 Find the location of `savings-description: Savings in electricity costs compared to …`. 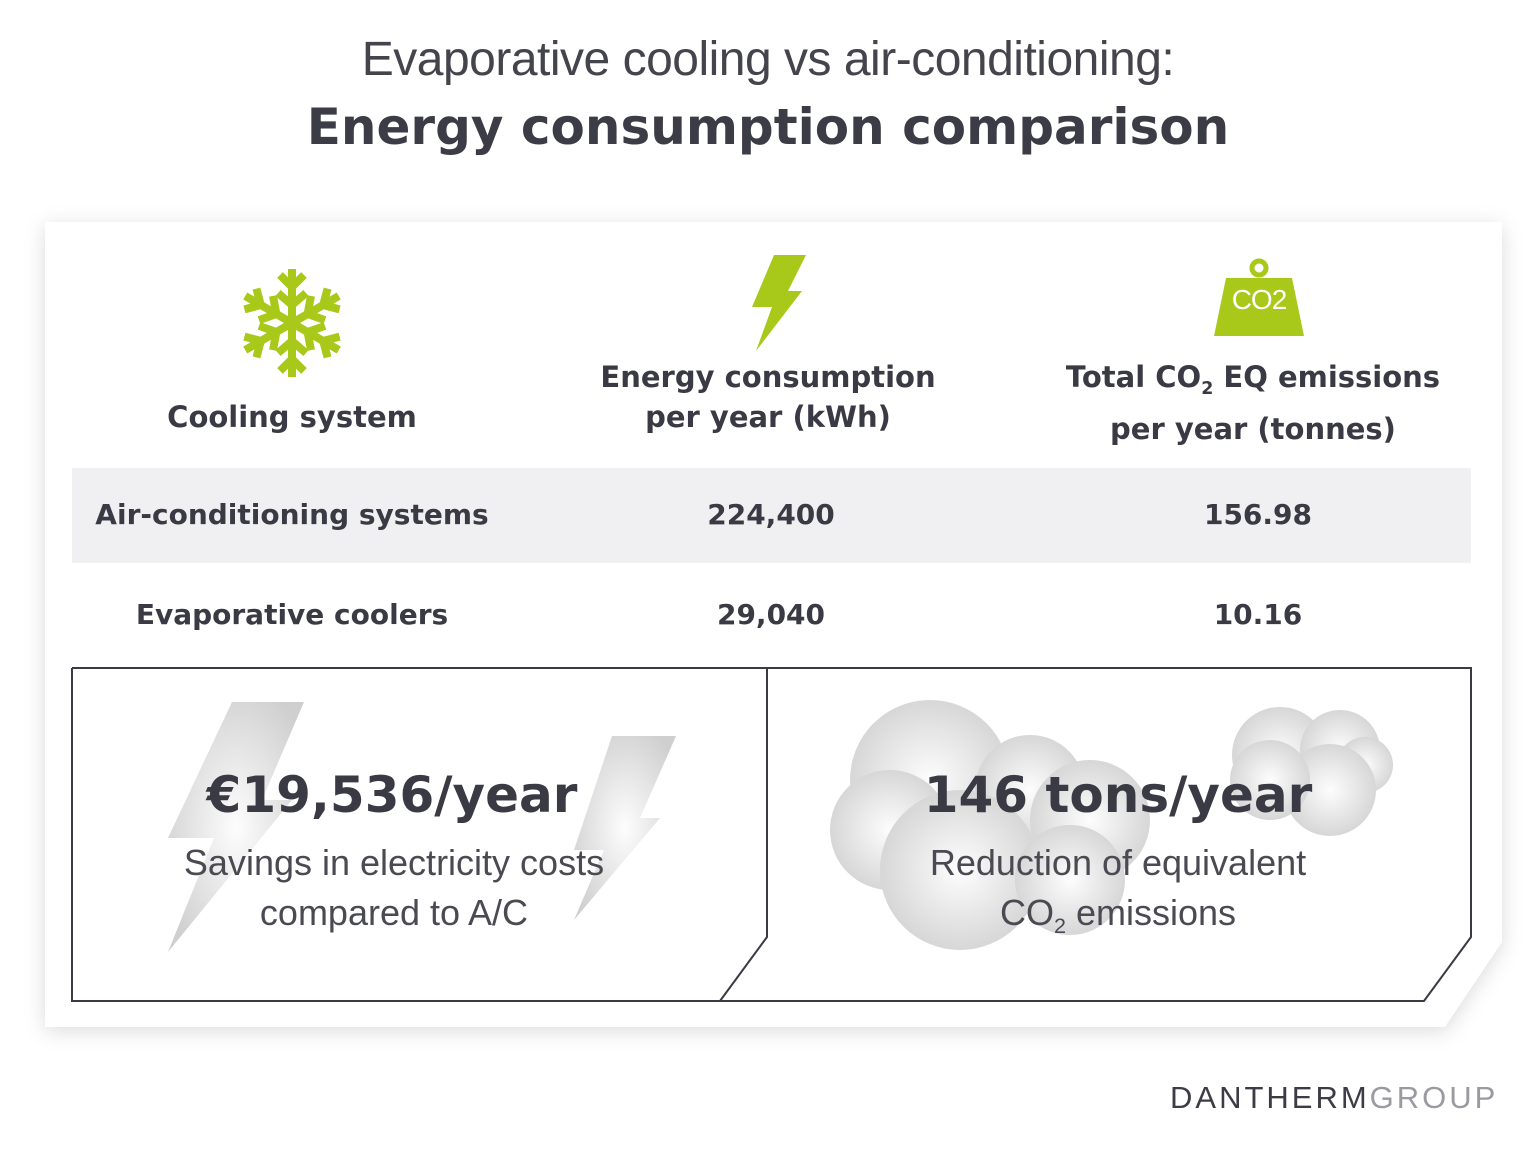

savings-description: Savings in electricity costs compared to … is located at coordinates (394, 887).